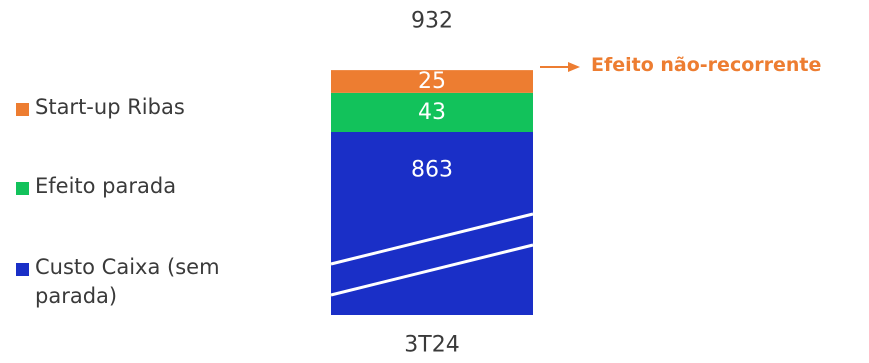 The image size is (869, 363). I want to click on annotation-arrow-head, so click(574, 67).